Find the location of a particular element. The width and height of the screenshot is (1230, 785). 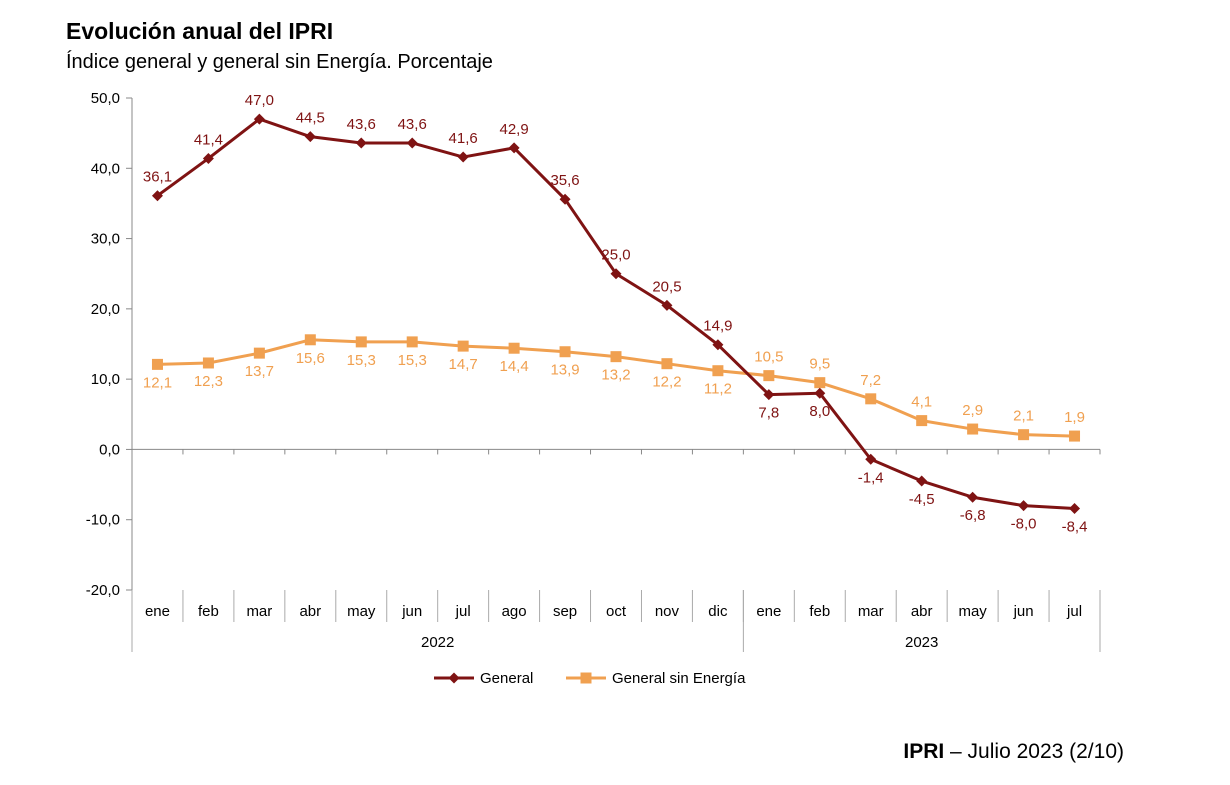

x-tick-label: jul is located at coordinates (1074, 611).